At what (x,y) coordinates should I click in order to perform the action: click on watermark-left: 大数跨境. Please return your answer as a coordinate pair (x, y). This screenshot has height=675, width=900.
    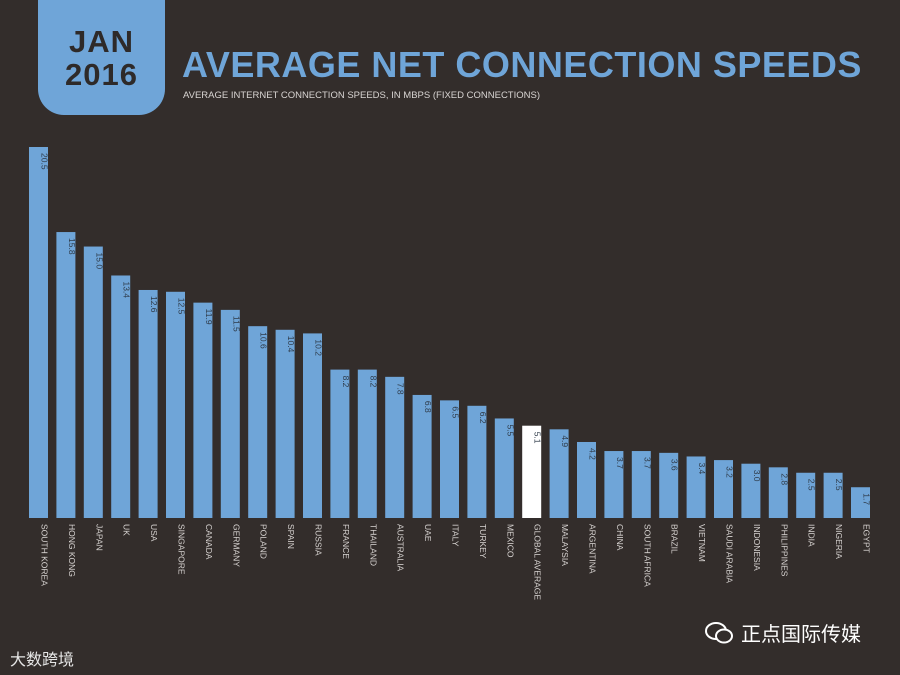
    Looking at the image, I should click on (42, 658).